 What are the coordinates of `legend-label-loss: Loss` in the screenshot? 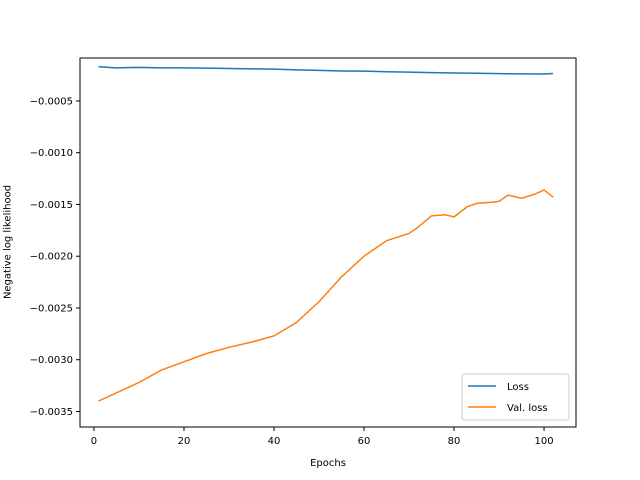 It's located at (518, 387).